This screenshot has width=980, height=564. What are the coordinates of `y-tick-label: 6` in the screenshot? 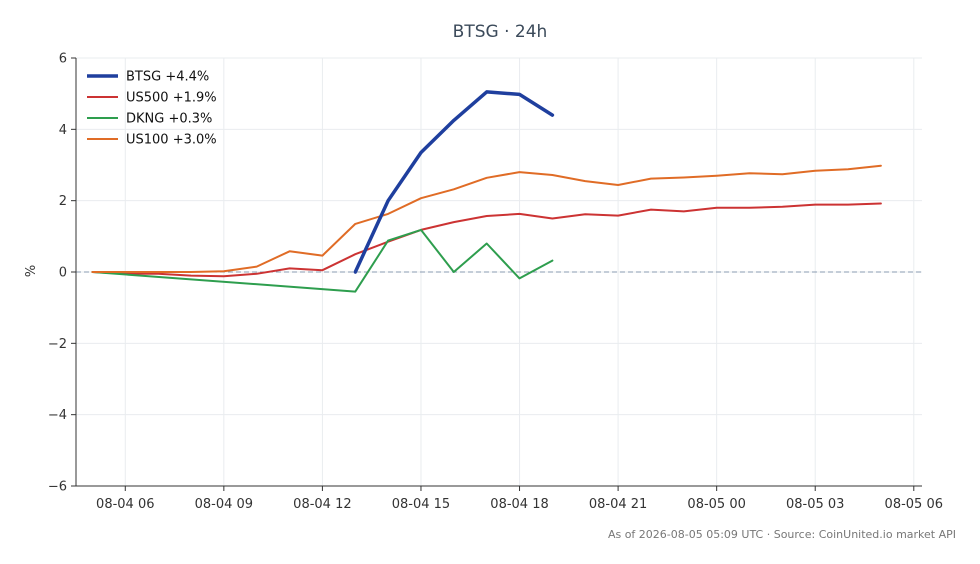 It's located at (63, 59).